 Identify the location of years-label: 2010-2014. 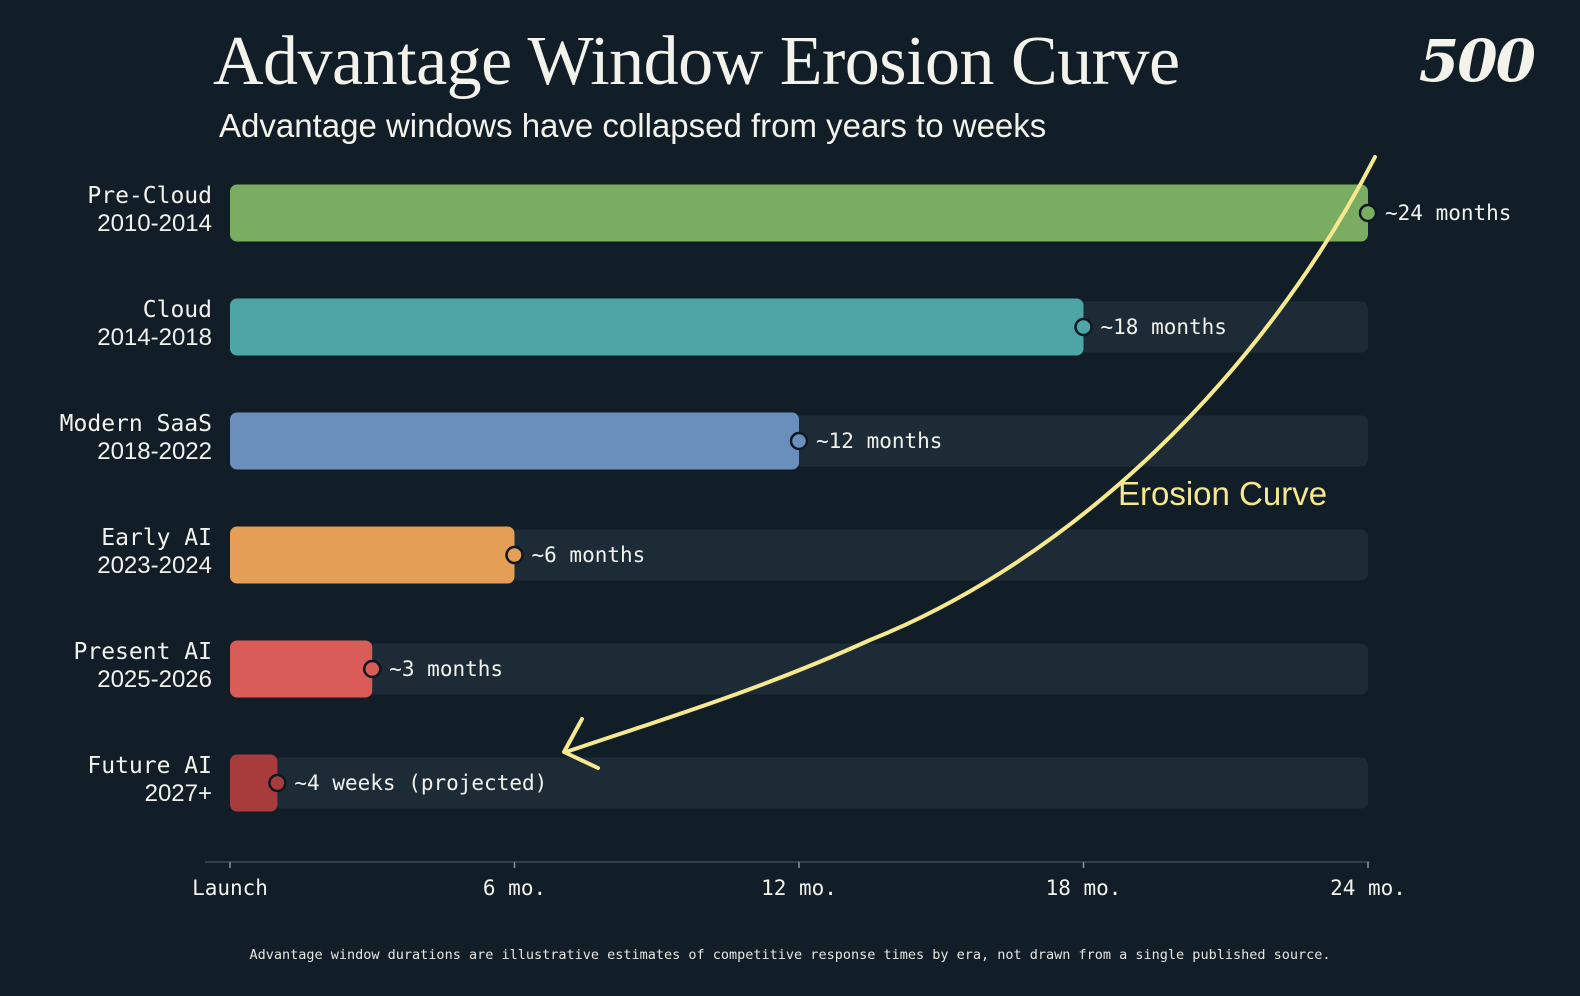
(154, 223).